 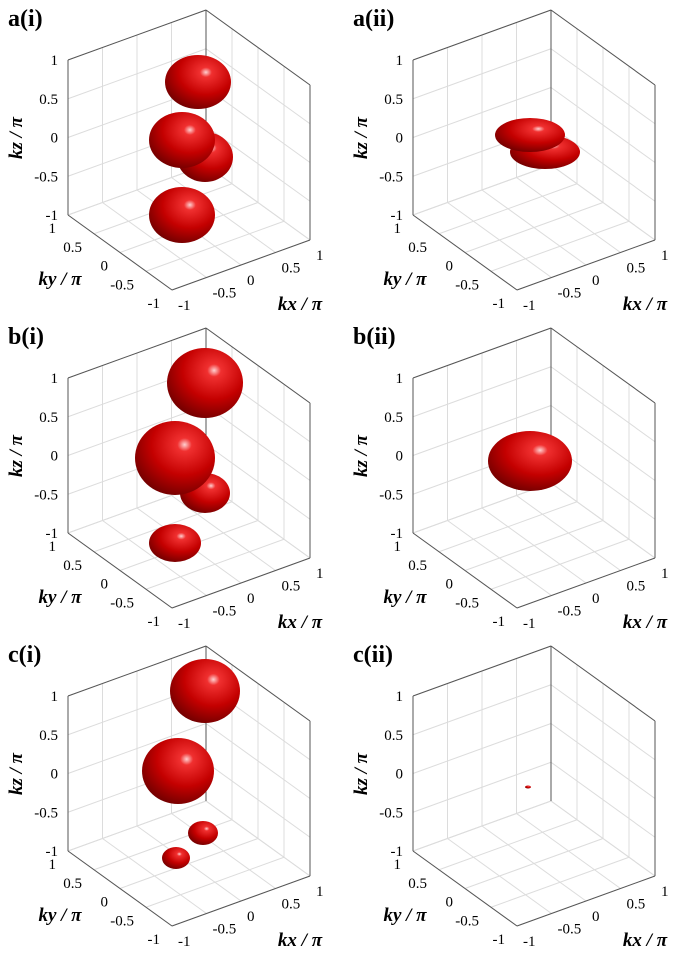 I want to click on panel-label: b(i), so click(x=26, y=337).